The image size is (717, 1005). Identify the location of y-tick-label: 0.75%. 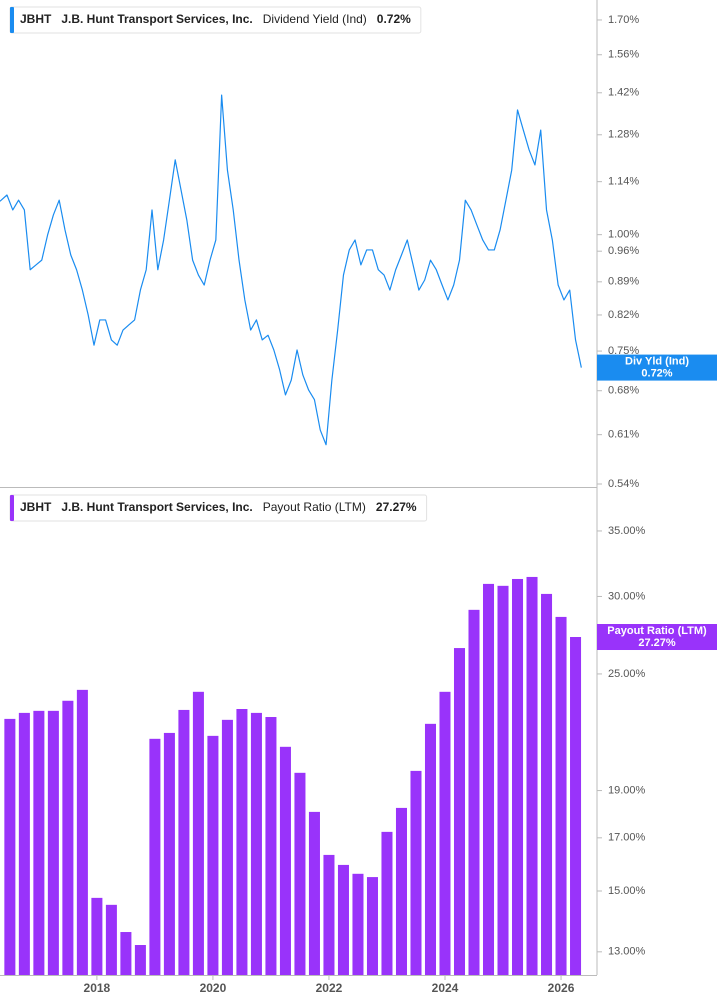
(623, 351).